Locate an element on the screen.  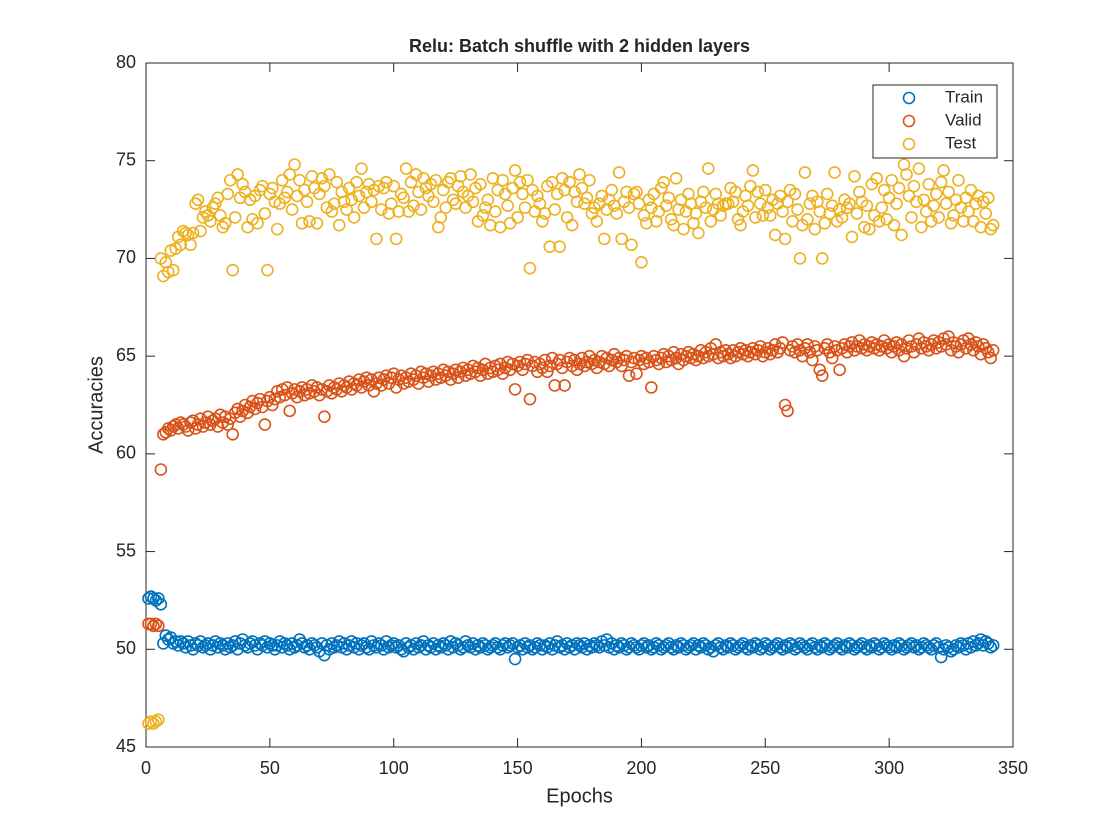
legend: Train Valid Test is located at coordinates (935, 121).